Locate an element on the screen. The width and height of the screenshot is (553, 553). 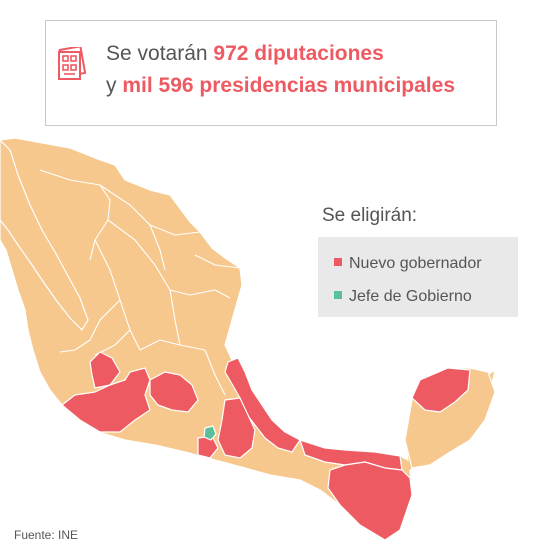
state-ciudad-de-mexico is located at coordinates (210, 433).